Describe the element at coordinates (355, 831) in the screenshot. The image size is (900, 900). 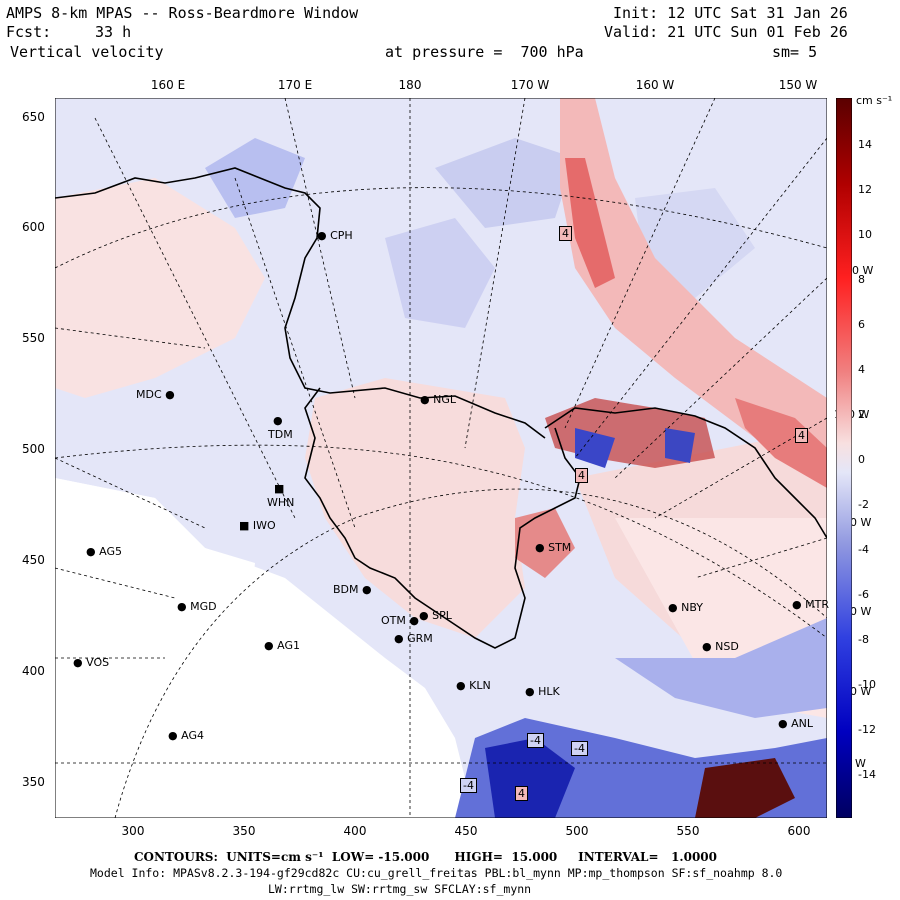
I see `bottom-axis-label: 400` at that location.